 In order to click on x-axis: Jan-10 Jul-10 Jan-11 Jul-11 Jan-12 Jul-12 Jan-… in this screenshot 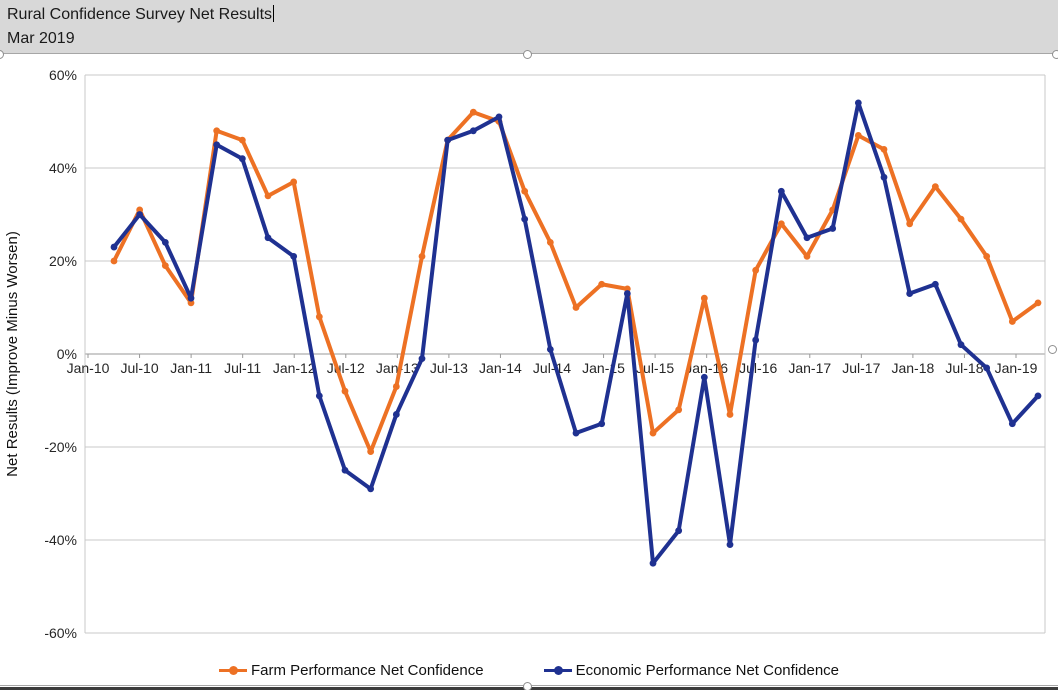, I will do `click(552, 365)`.